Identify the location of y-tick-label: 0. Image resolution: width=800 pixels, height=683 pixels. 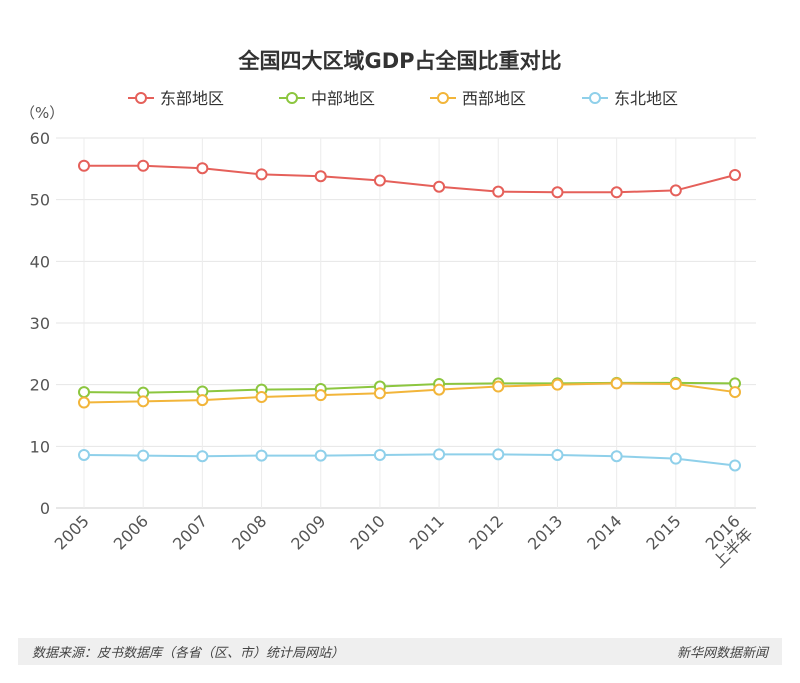
(45, 508).